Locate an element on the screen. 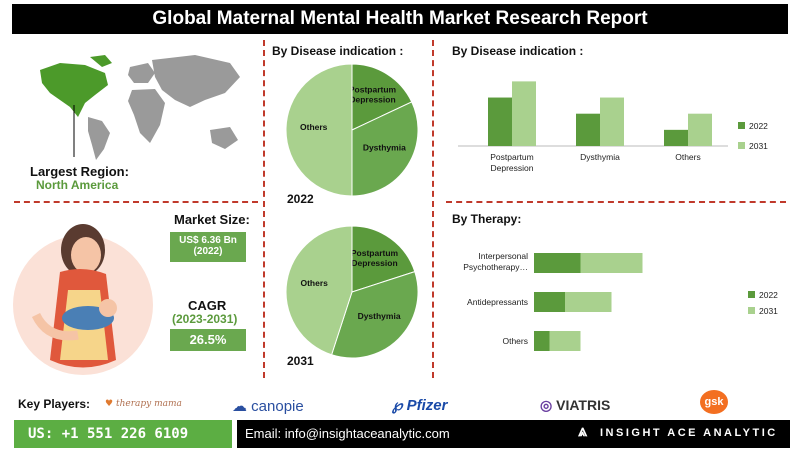 This screenshot has width=800, height=450. key-players-label: Key Players: is located at coordinates (54, 404).